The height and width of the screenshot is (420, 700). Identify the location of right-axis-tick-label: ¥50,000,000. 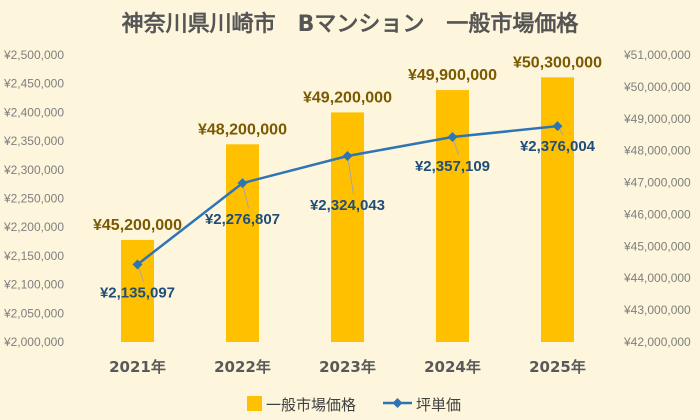
(657, 87).